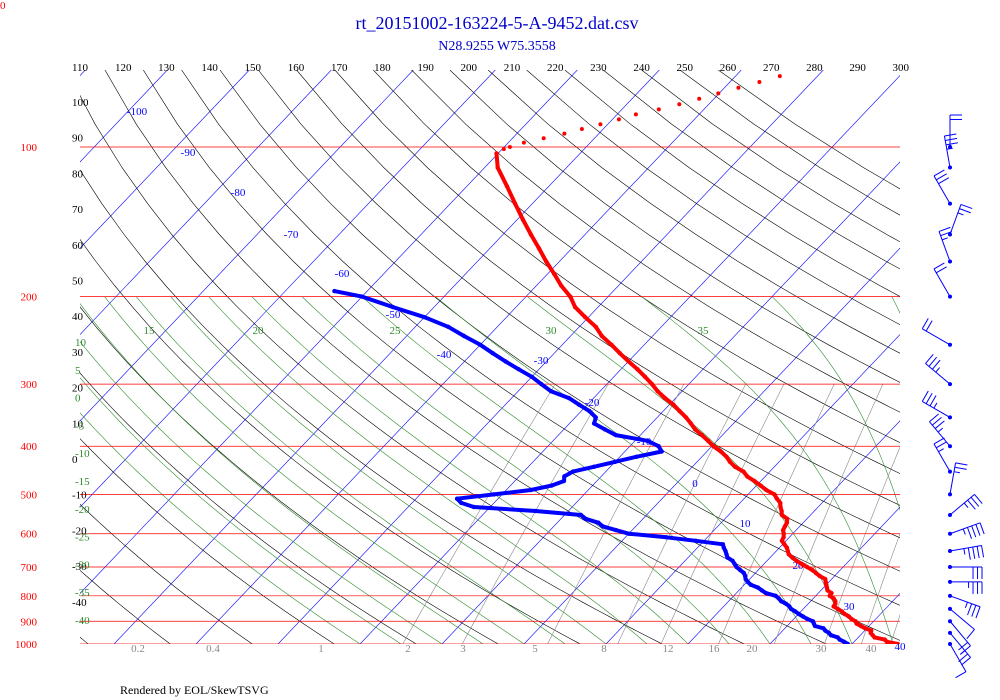 This screenshot has height=700, width=1000. I want to click on corner-label: 0, so click(3, 6).